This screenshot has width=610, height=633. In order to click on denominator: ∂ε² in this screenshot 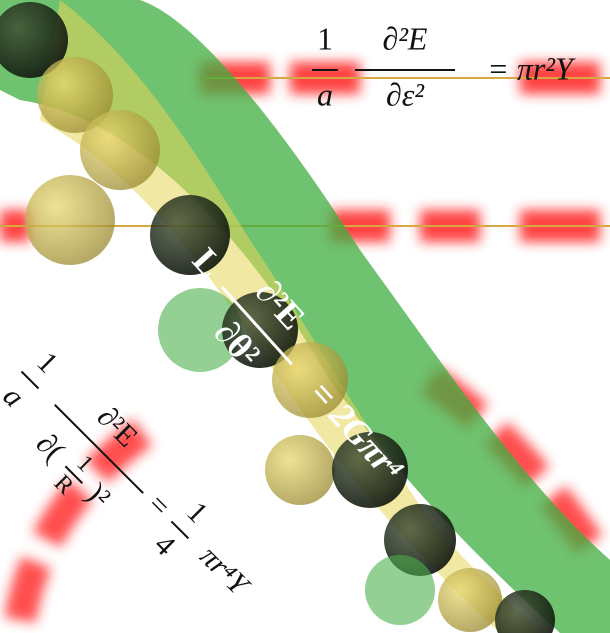, I will do `click(405, 94)`.